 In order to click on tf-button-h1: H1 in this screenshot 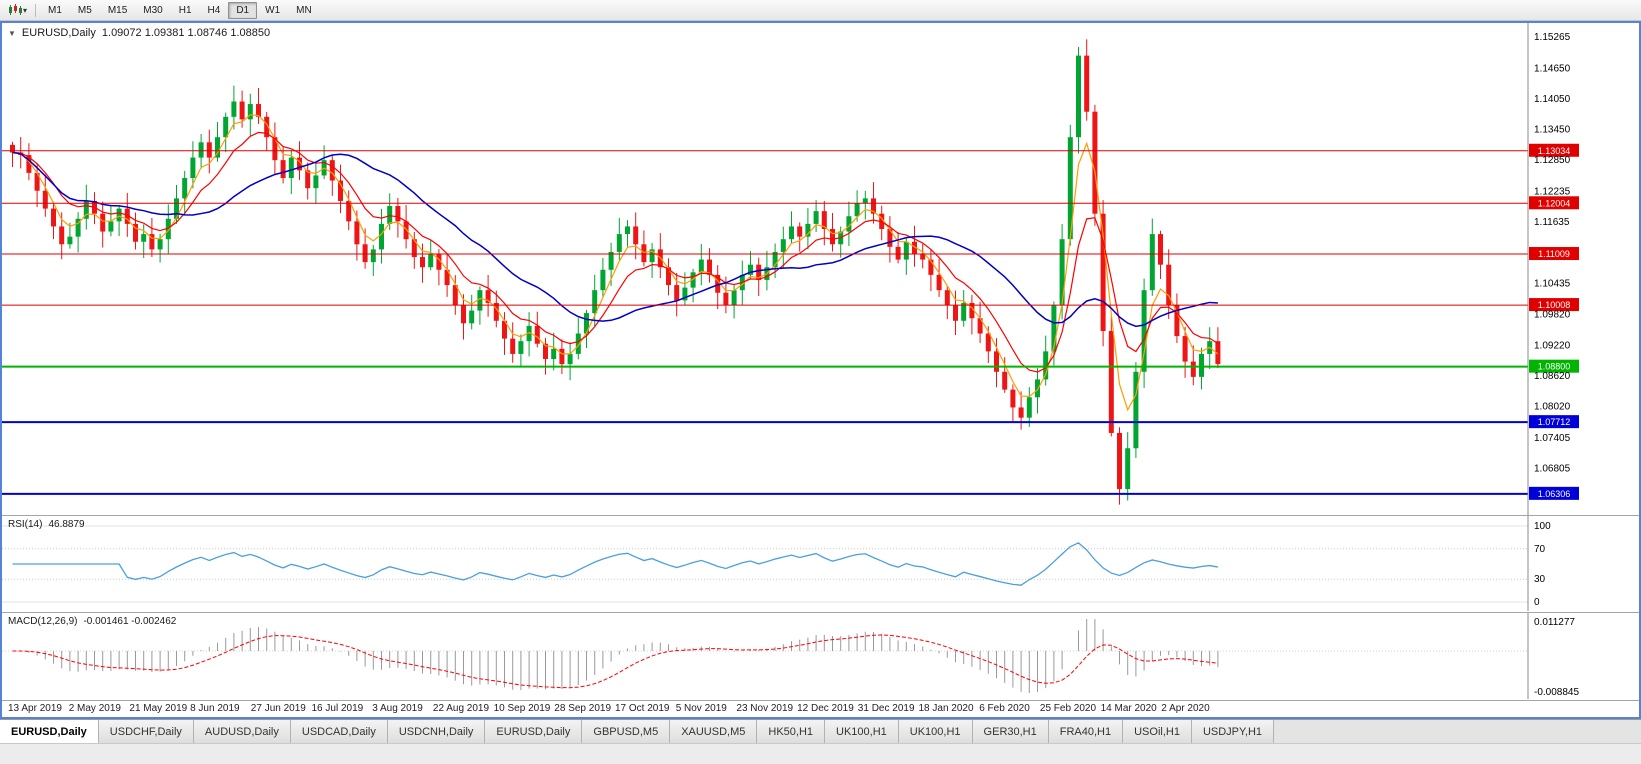, I will do `click(185, 10)`.